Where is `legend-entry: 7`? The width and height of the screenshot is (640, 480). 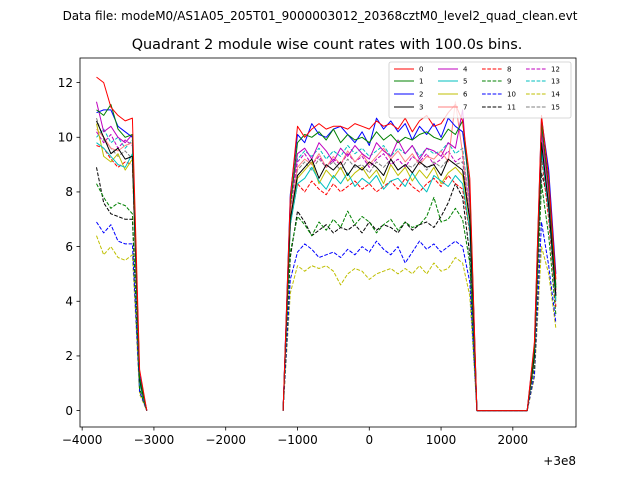 legend-entry: 7 is located at coordinates (452, 108).